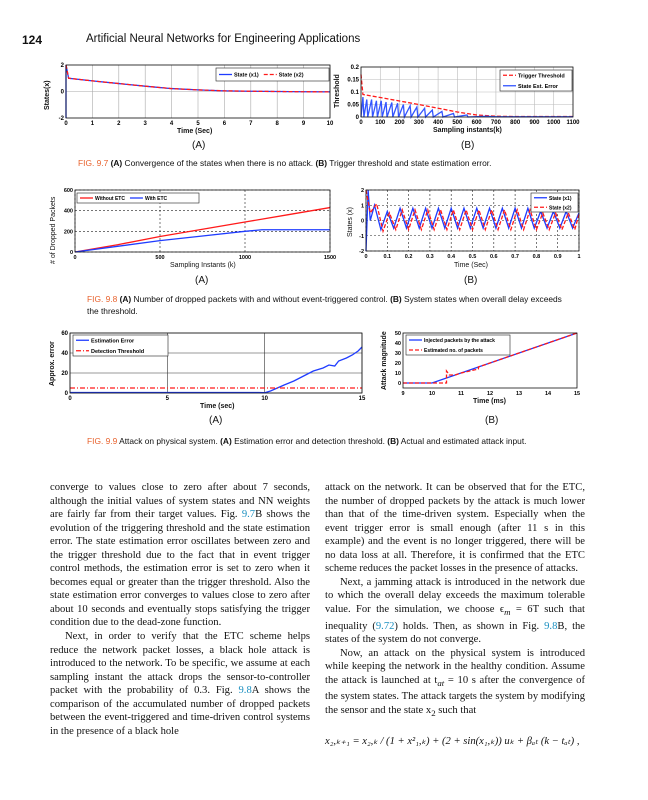 This screenshot has width=648, height=800. I want to click on y-tick-label: -2, so click(361, 252).